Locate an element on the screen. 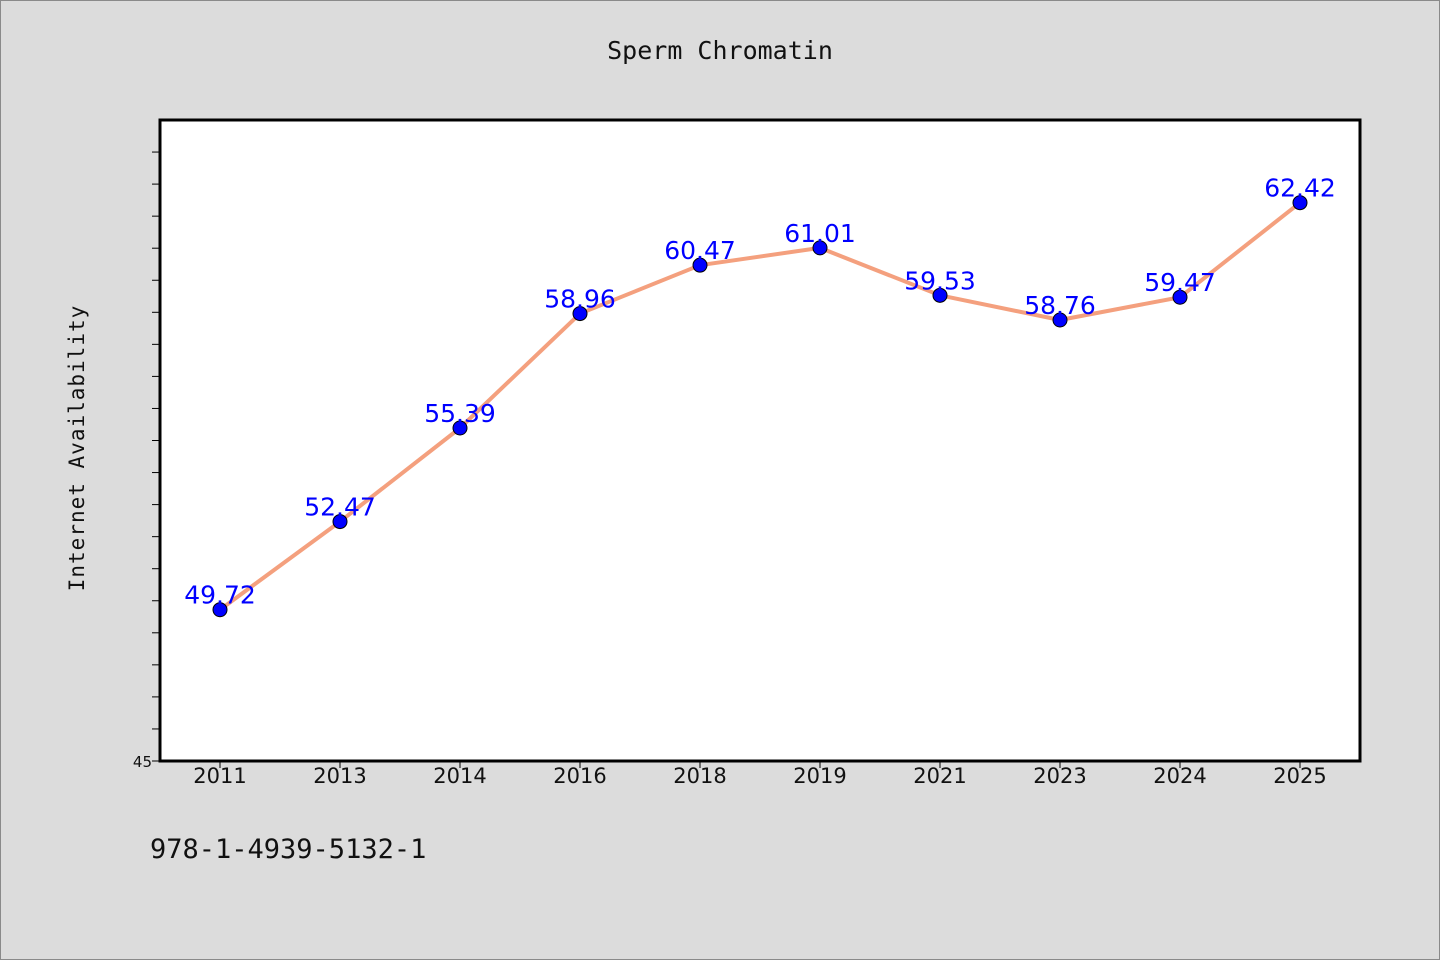 This screenshot has height=960, width=1440. x-tick-label: 2011 is located at coordinates (219, 776).